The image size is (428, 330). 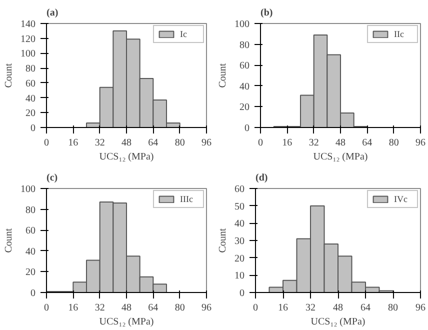 What do you see at coordinates (239, 241) in the screenshot?
I see `y-tick-label: 30` at bounding box center [239, 241].